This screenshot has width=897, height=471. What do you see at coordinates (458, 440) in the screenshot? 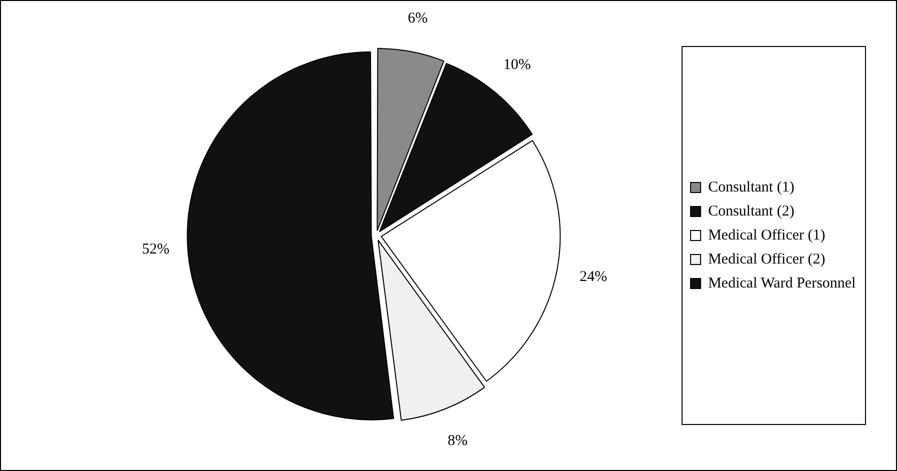
I see `data-label: 8%` at bounding box center [458, 440].